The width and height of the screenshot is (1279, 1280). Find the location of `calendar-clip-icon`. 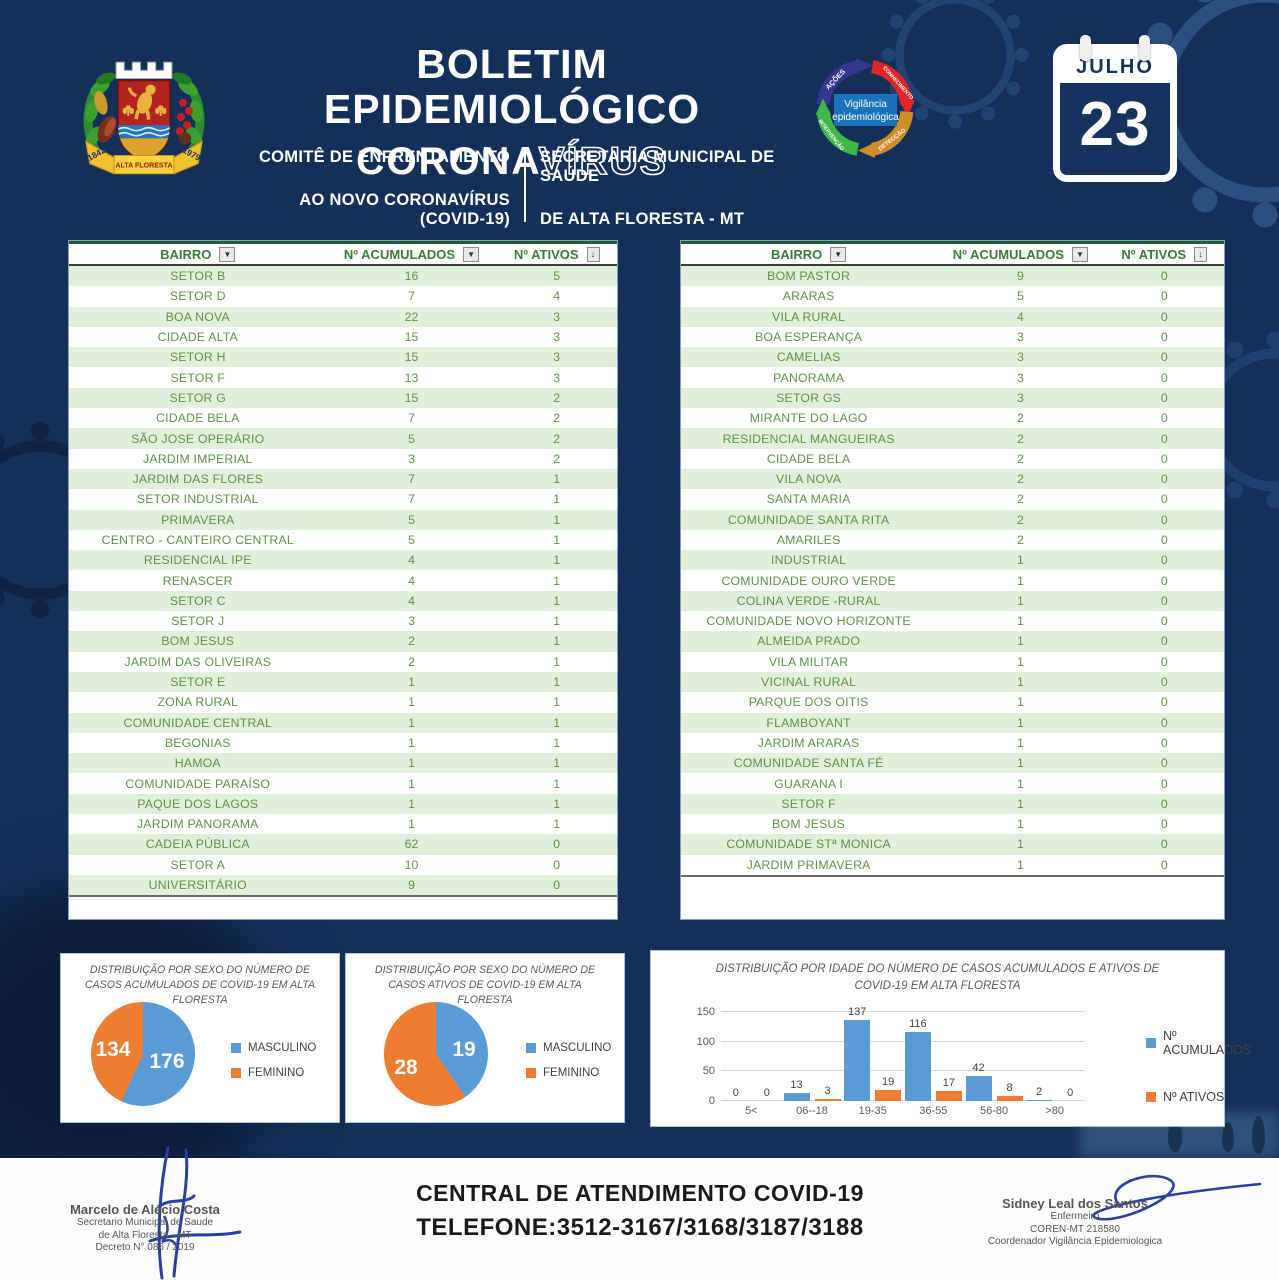

calendar-clip-icon is located at coordinates (1144, 48).